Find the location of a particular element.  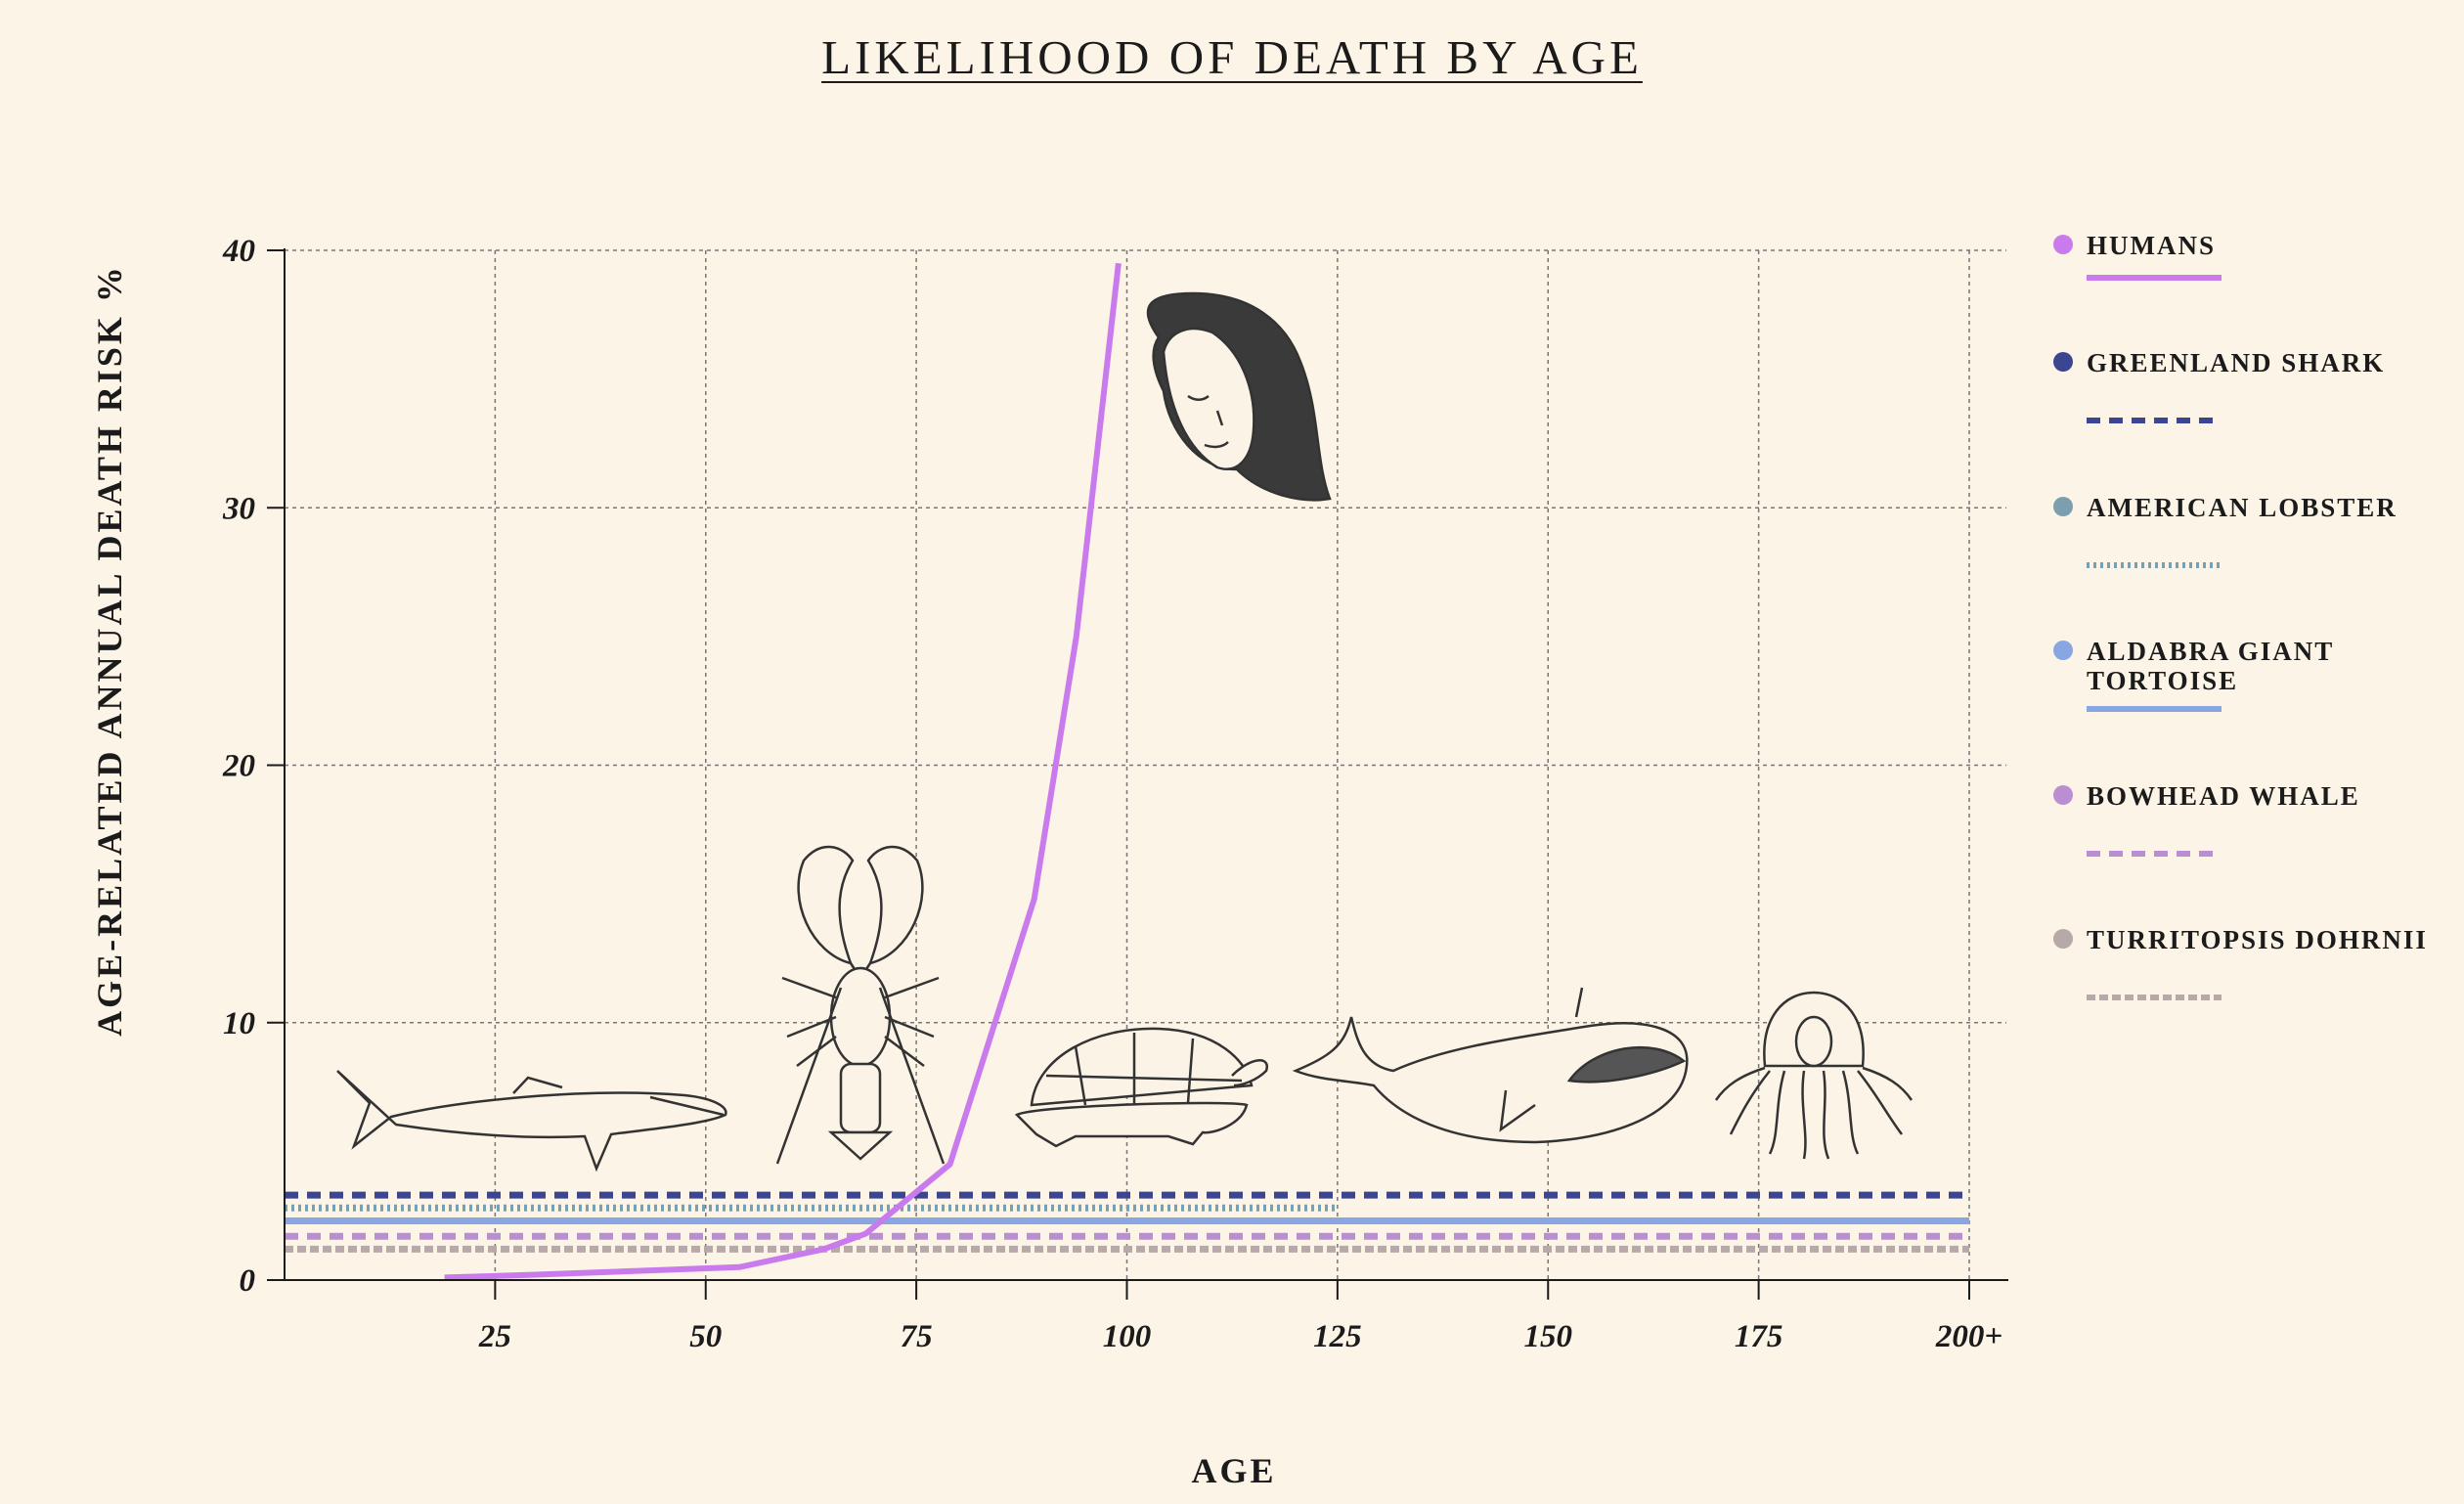

y-tick-label: 30 is located at coordinates (238, 508).